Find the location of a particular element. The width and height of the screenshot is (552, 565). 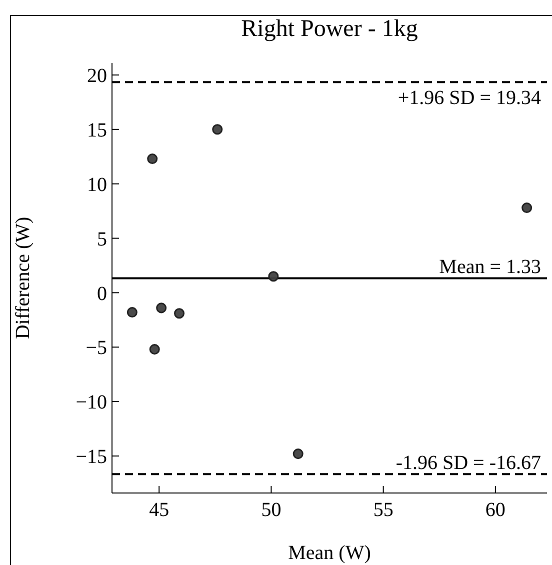

y-tick-label: −15 is located at coordinates (91, 457).